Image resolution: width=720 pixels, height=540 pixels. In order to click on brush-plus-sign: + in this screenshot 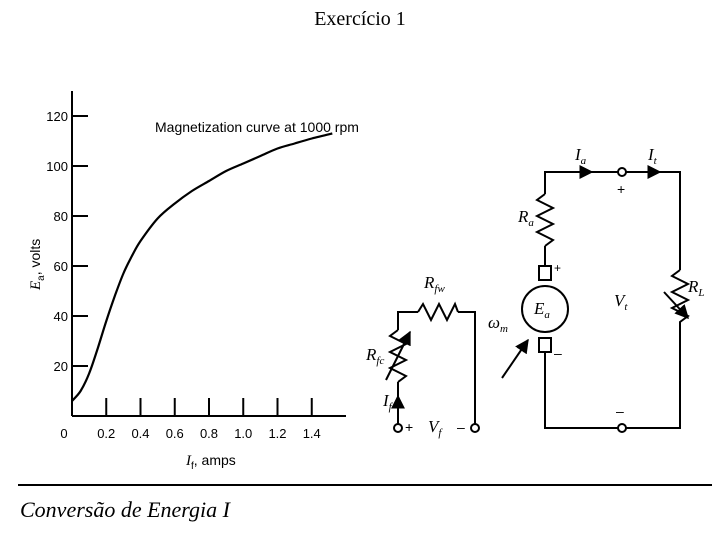, I will do `click(557, 268)`.